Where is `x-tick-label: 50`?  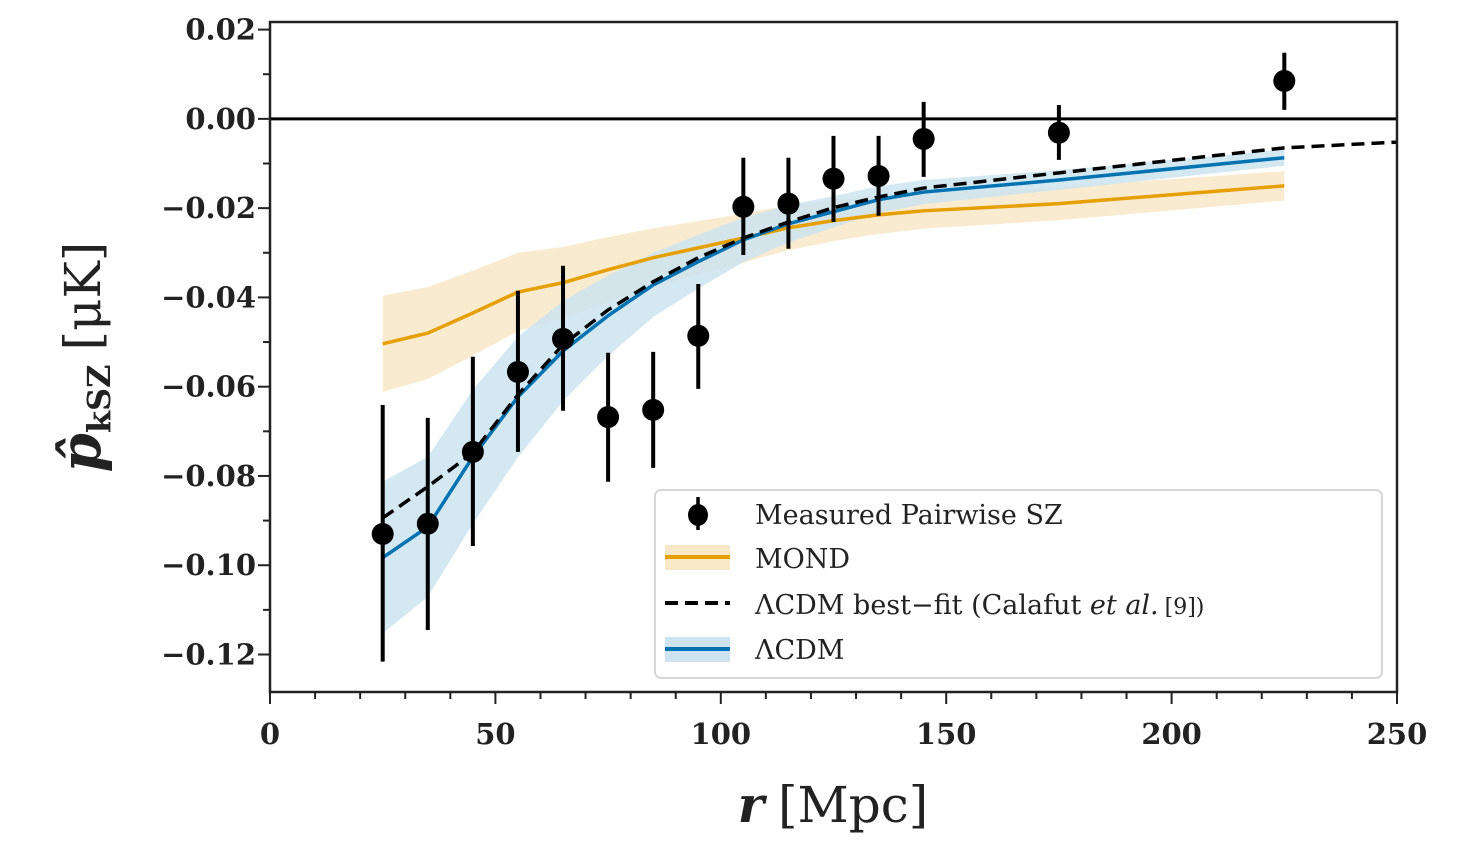 x-tick-label: 50 is located at coordinates (495, 734).